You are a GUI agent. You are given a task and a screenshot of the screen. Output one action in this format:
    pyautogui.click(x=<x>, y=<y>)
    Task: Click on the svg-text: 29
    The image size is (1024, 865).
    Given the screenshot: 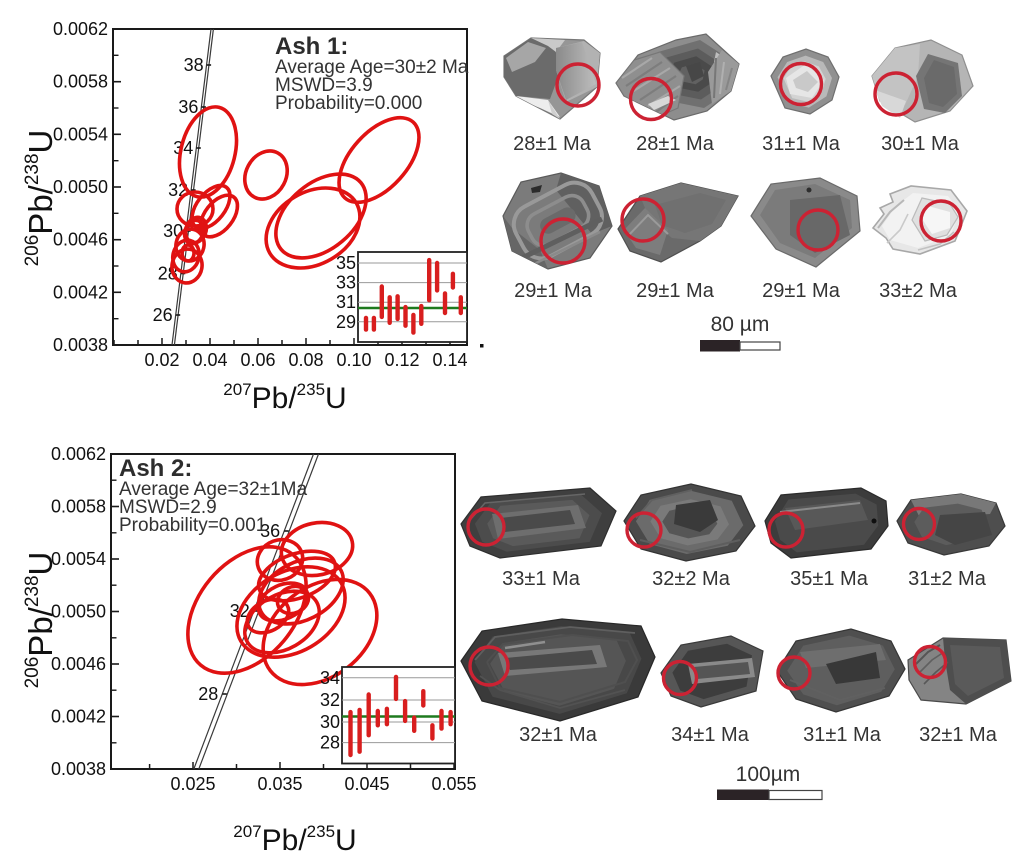 What is the action you would take?
    pyautogui.click(x=346, y=322)
    